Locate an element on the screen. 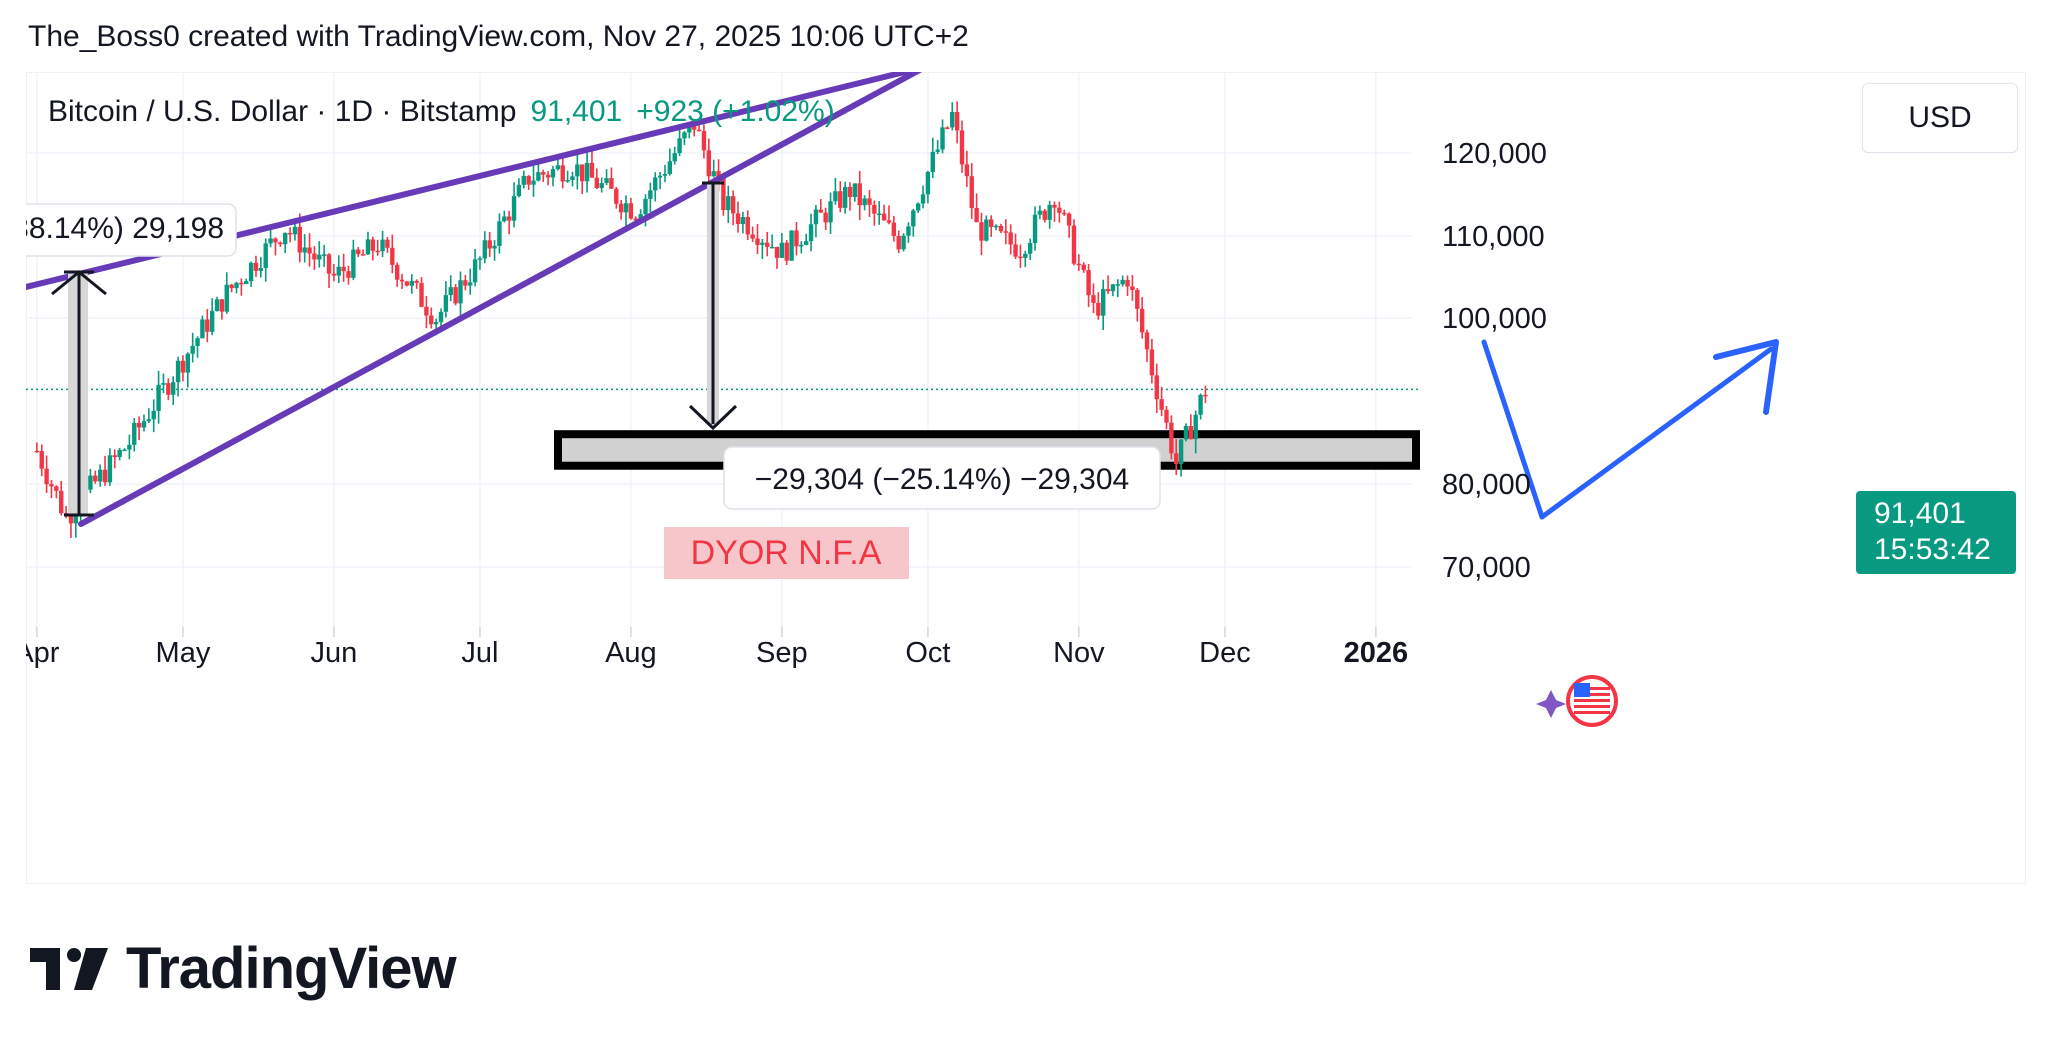 The width and height of the screenshot is (2048, 1041). price-tag-value: 91,401 is located at coordinates (1920, 513).